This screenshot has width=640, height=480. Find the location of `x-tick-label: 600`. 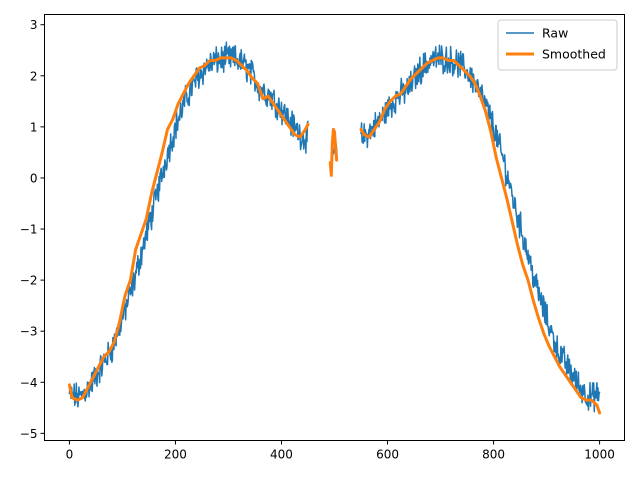

x-tick-label: 600 is located at coordinates (387, 455).